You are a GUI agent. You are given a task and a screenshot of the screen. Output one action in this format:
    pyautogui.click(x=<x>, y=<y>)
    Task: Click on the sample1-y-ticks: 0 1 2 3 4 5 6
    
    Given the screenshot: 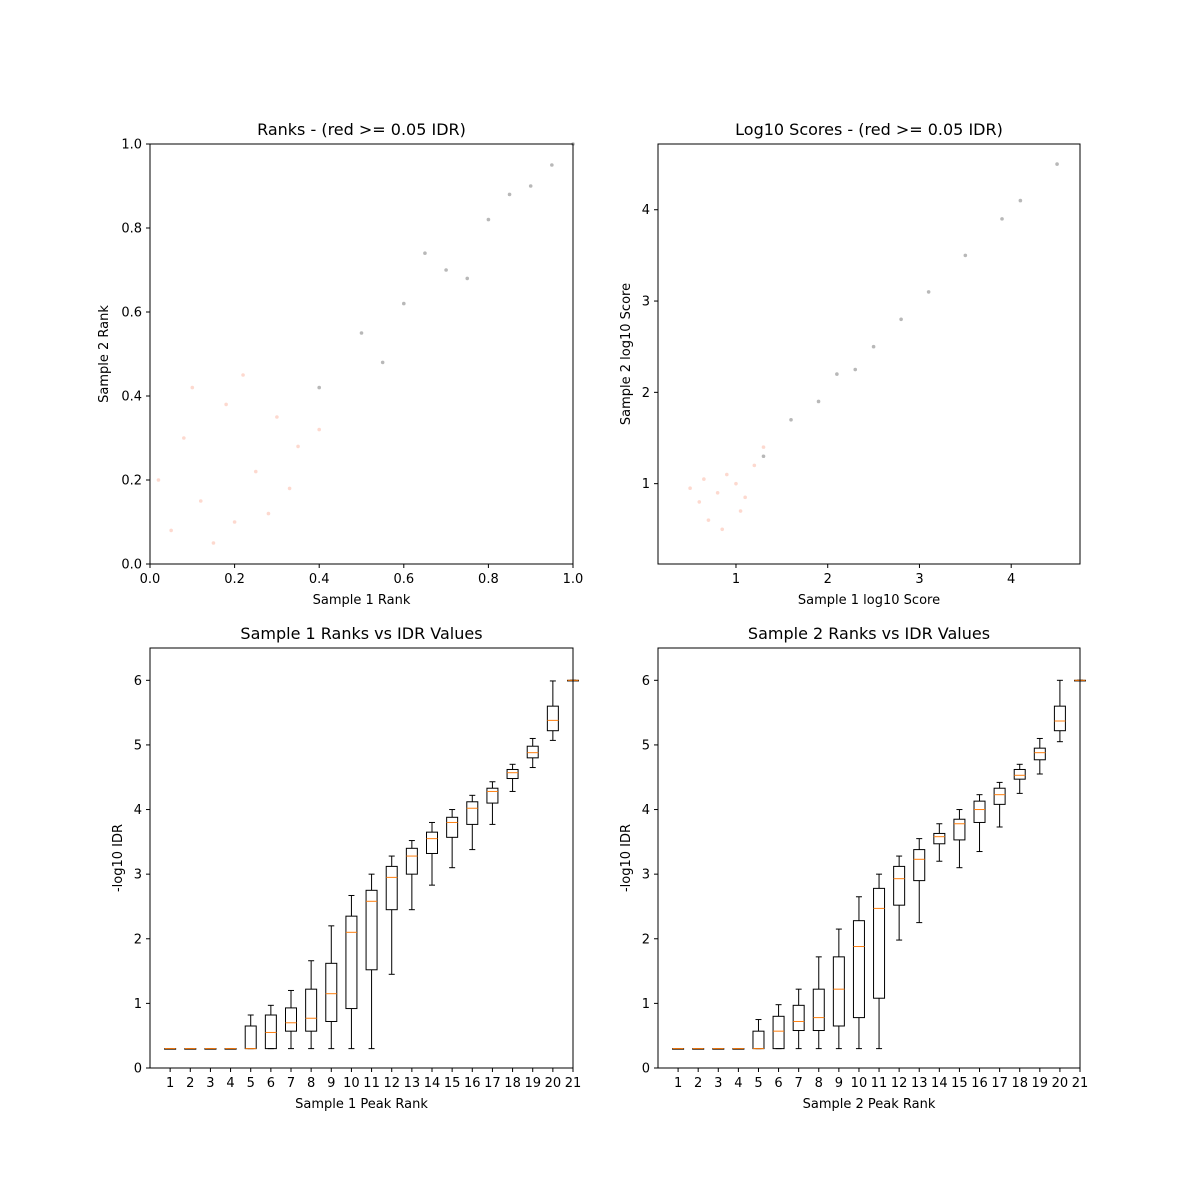 What is the action you would take?
    pyautogui.click(x=142, y=875)
    